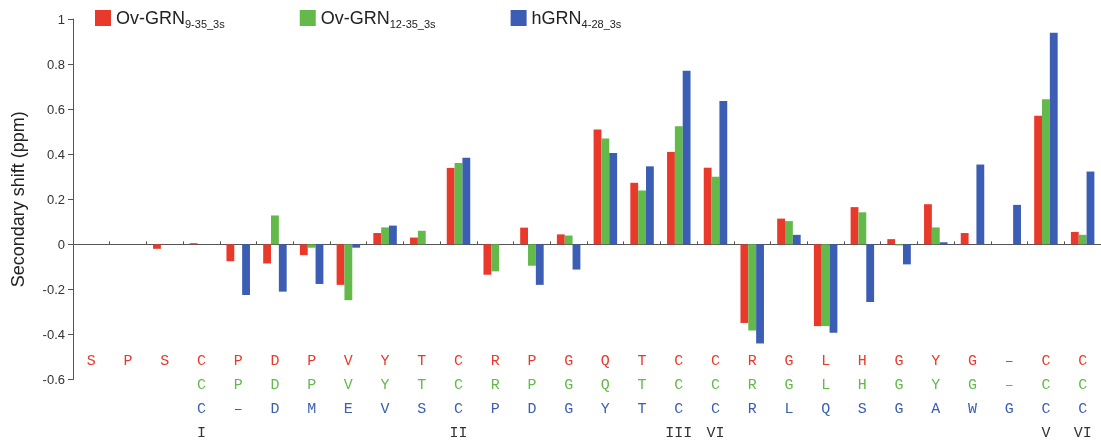  Describe the element at coordinates (1046, 397) in the screenshot. I see `x-tick-label: C C C V` at that location.